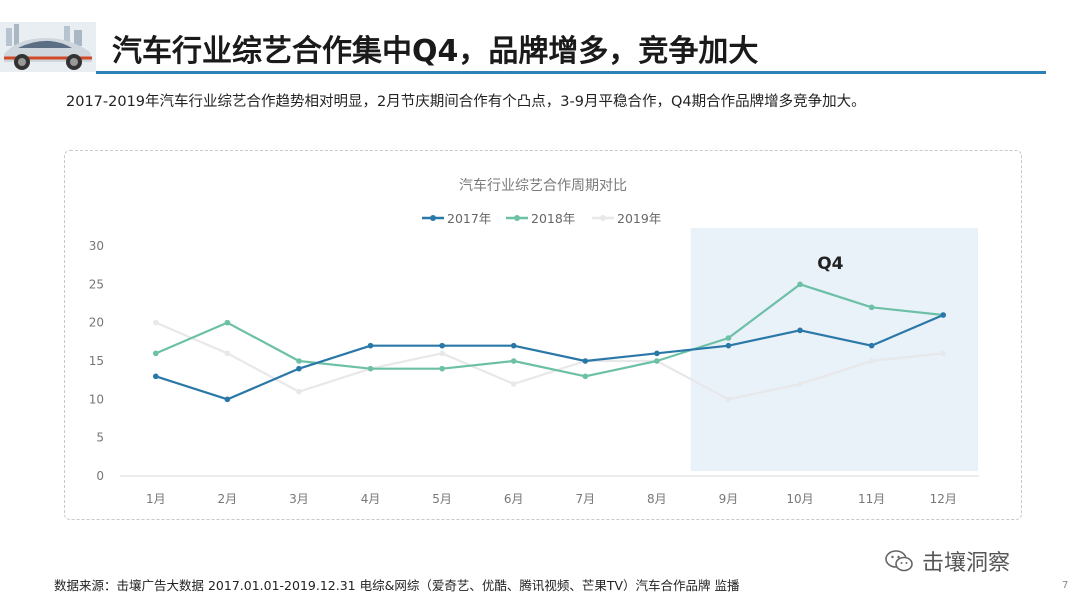  What do you see at coordinates (553, 218) in the screenshot?
I see `legend-label-1: 2018年` at bounding box center [553, 218].